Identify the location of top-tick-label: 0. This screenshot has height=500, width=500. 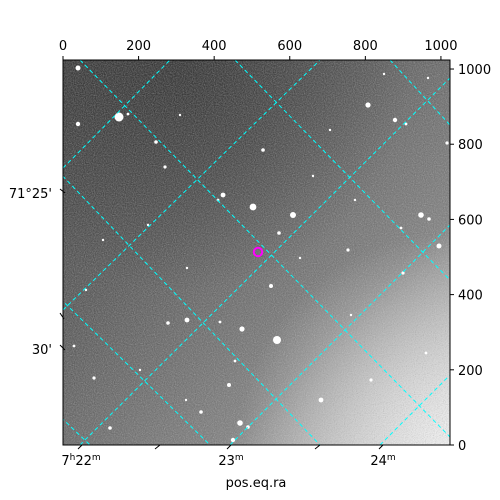
(63, 46).